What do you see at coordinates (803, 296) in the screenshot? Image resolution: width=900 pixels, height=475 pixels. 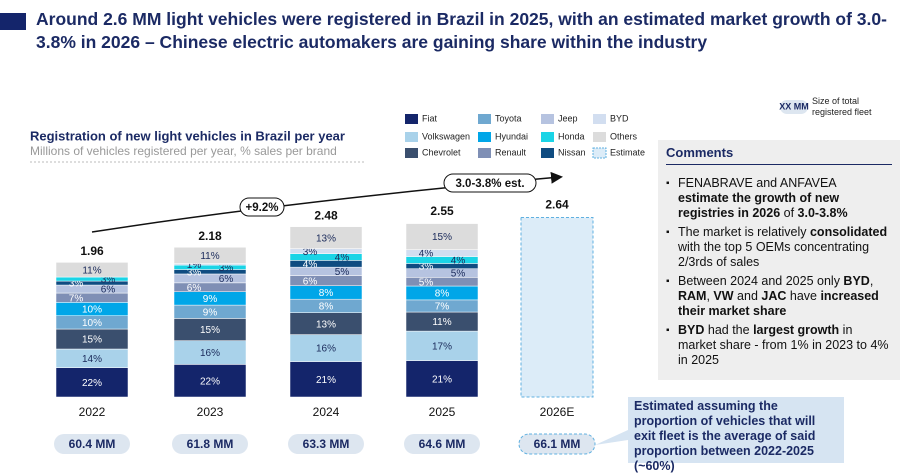 I see `comment-text: have` at bounding box center [803, 296].